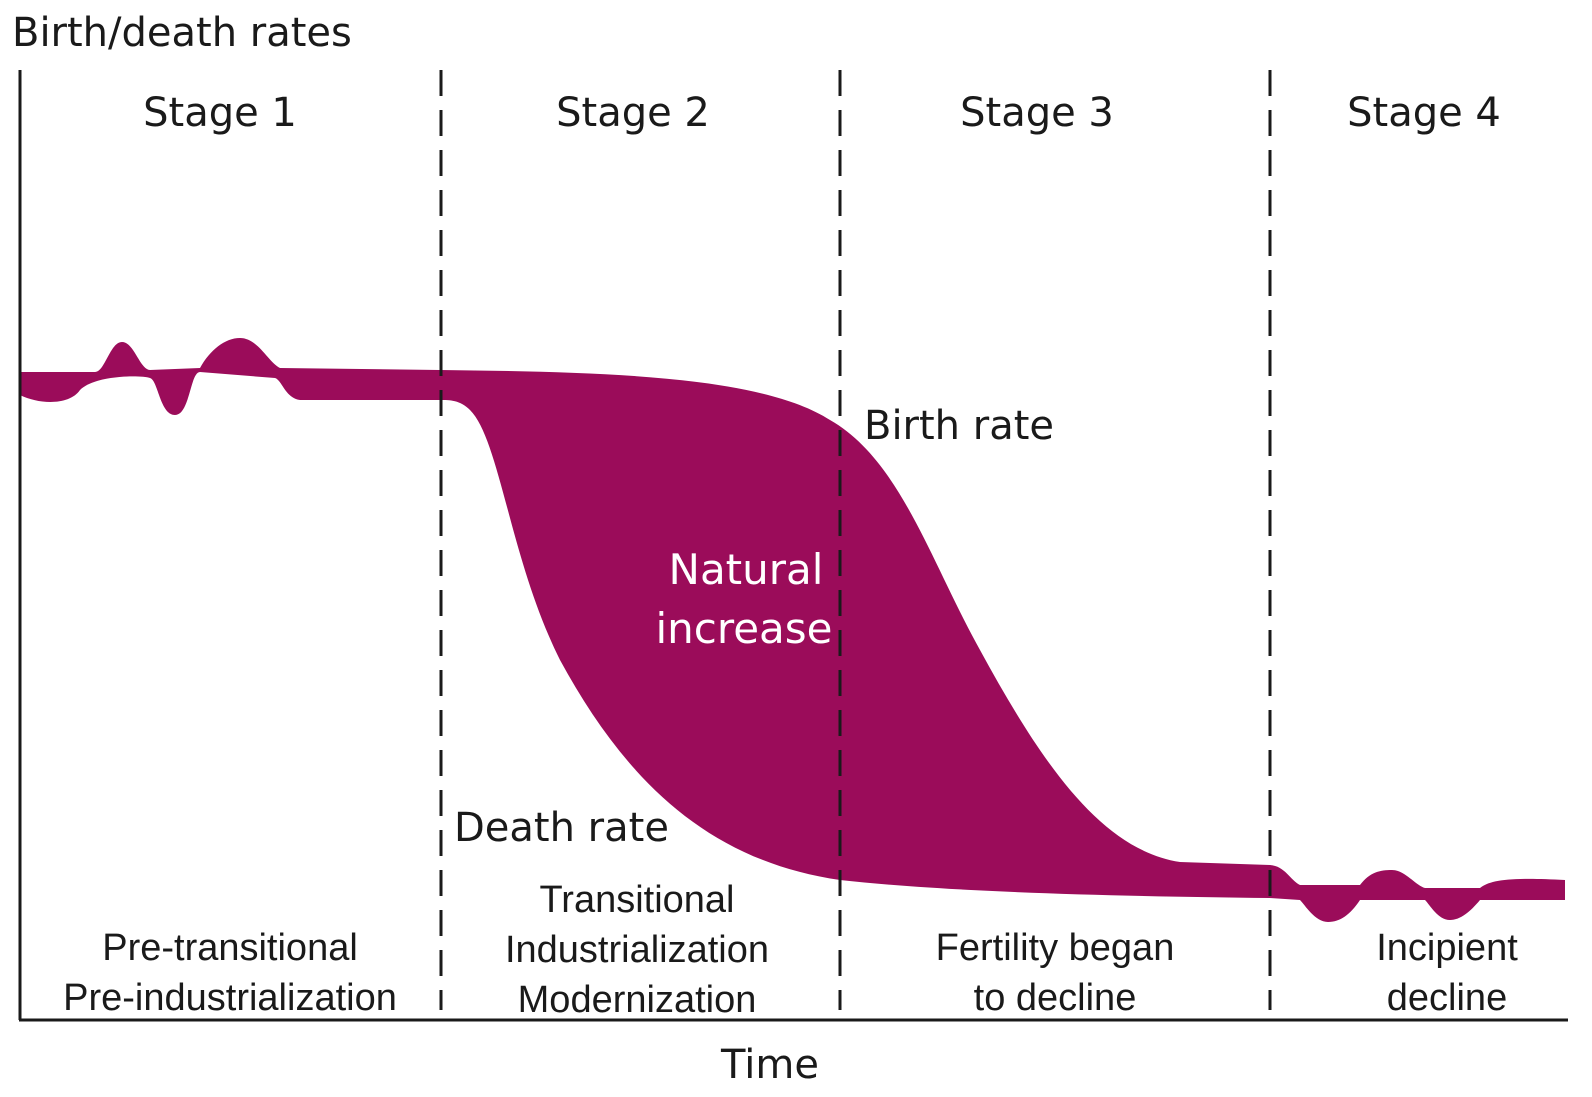  Describe the element at coordinates (743, 628) in the screenshot. I see `natural-increase-label: increase` at that location.